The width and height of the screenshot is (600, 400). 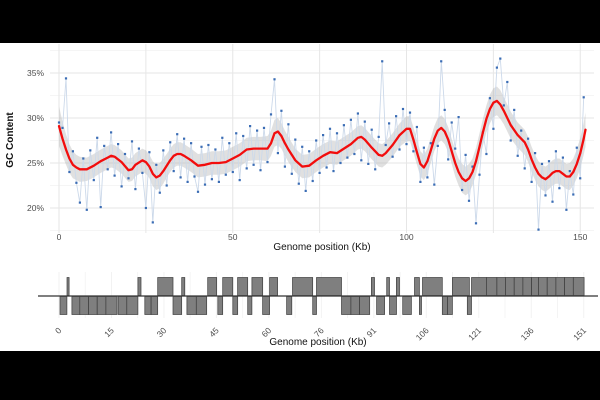 What do you see at coordinates (10, 140) in the screenshot?
I see `y-axis-title: GC Content` at bounding box center [10, 140].